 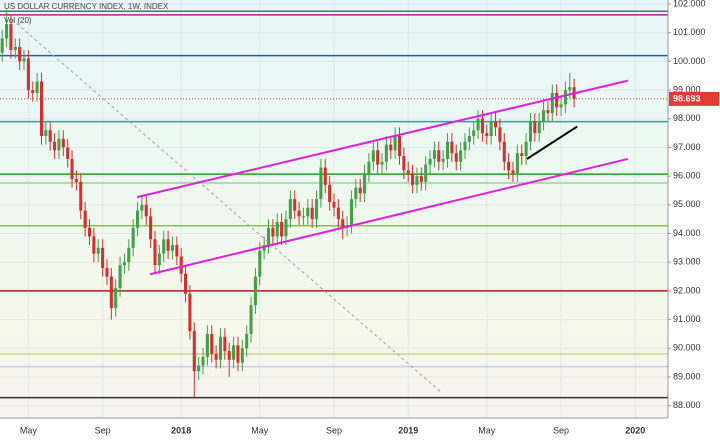 What do you see at coordinates (689, 4) in the screenshot?
I see `y-tick-label: 102.000` at bounding box center [689, 4].